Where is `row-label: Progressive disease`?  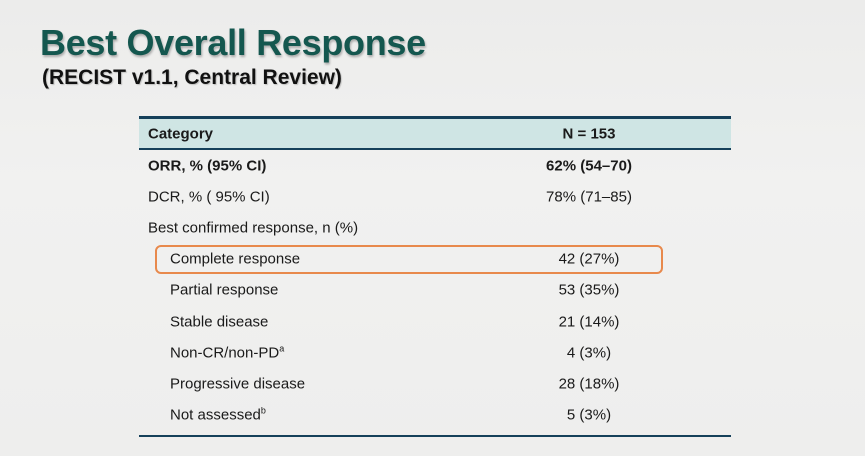
row-label: Progressive disease is located at coordinates (238, 384).